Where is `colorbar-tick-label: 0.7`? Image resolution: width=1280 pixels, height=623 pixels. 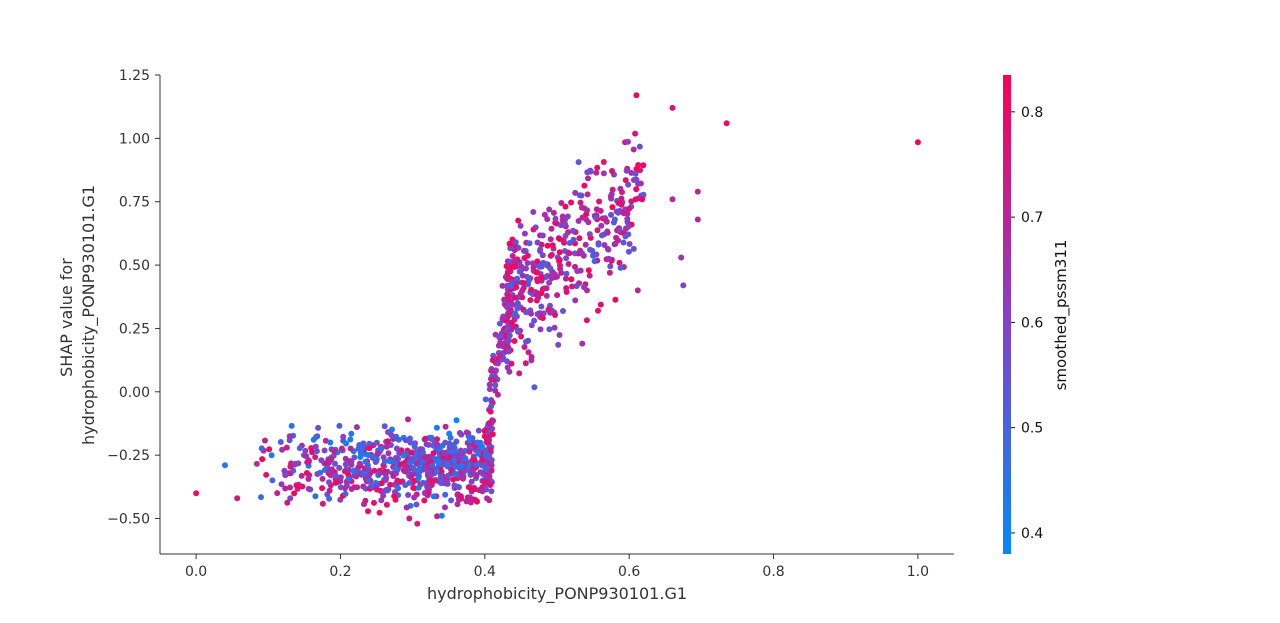
colorbar-tick-label: 0.7 is located at coordinates (1032, 218).